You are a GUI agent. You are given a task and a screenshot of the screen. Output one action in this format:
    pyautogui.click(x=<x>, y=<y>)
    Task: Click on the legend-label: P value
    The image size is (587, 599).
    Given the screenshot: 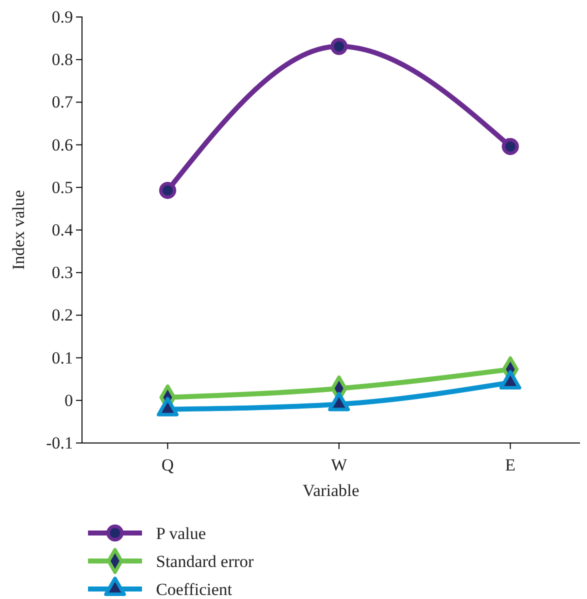 What is the action you would take?
    pyautogui.click(x=181, y=533)
    